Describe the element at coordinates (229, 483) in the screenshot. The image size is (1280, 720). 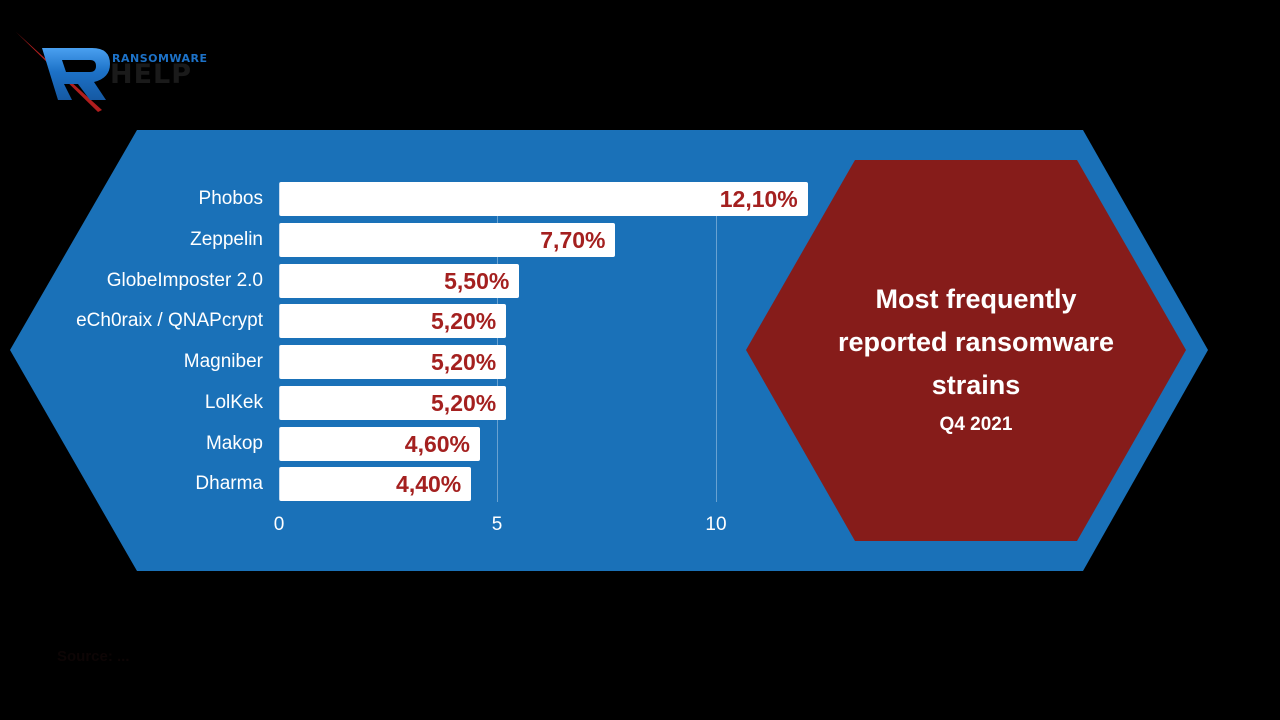
I see `category-label: Dharma` at that location.